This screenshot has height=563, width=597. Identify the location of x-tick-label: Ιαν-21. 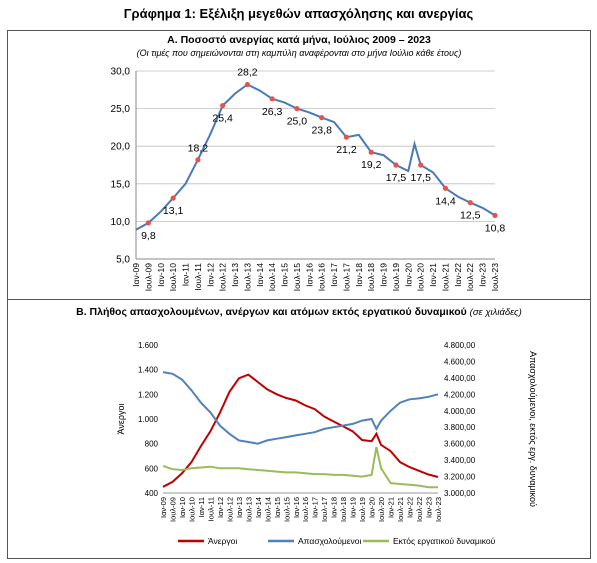
(433, 275).